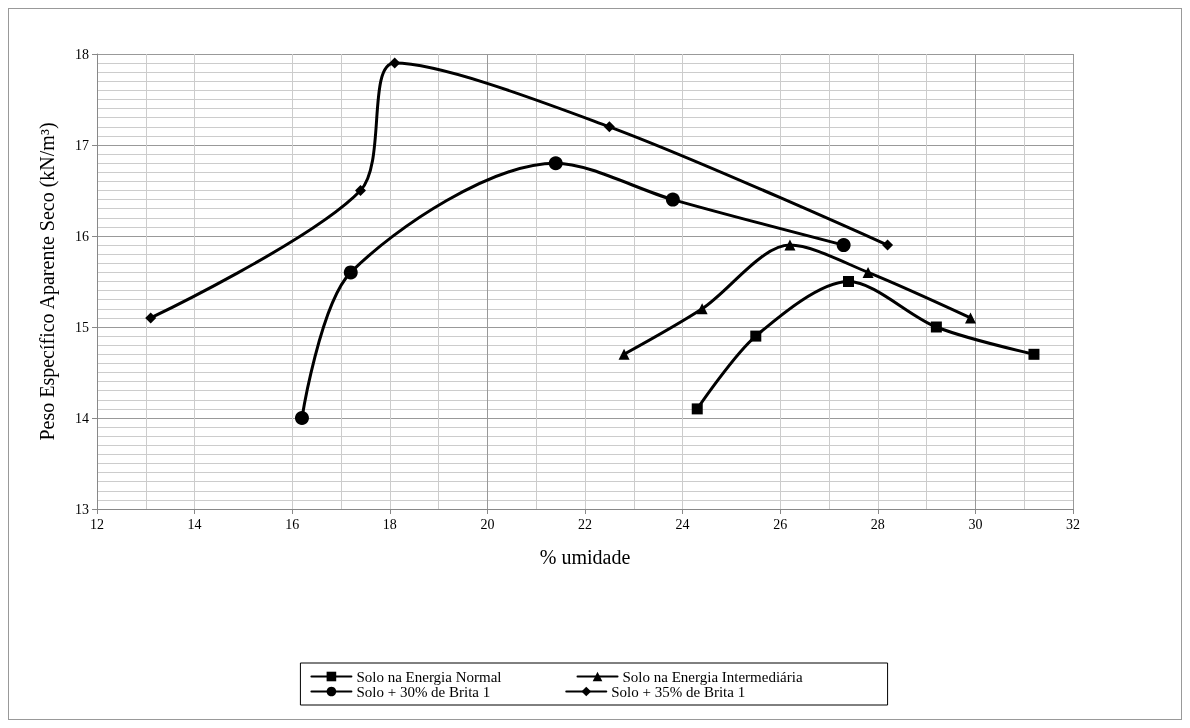  What do you see at coordinates (97, 524) in the screenshot?
I see `x-tick-label: 12` at bounding box center [97, 524].